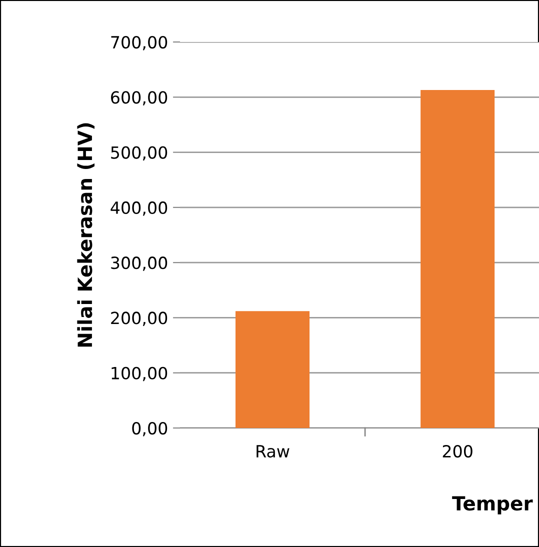  Describe the element at coordinates (150, 429) in the screenshot. I see `y-tick-label: 0,00` at that location.